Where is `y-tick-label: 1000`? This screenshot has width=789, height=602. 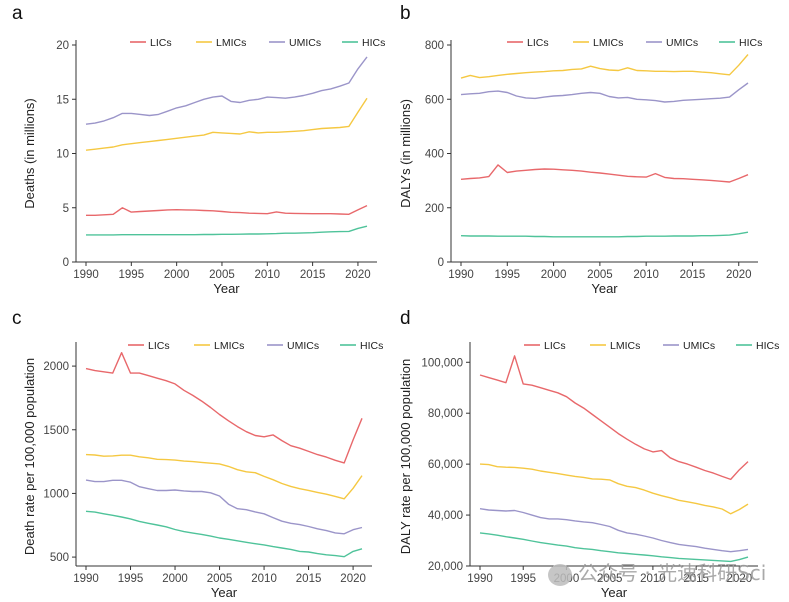 y-tick-label: 1000 is located at coordinates (56, 494).